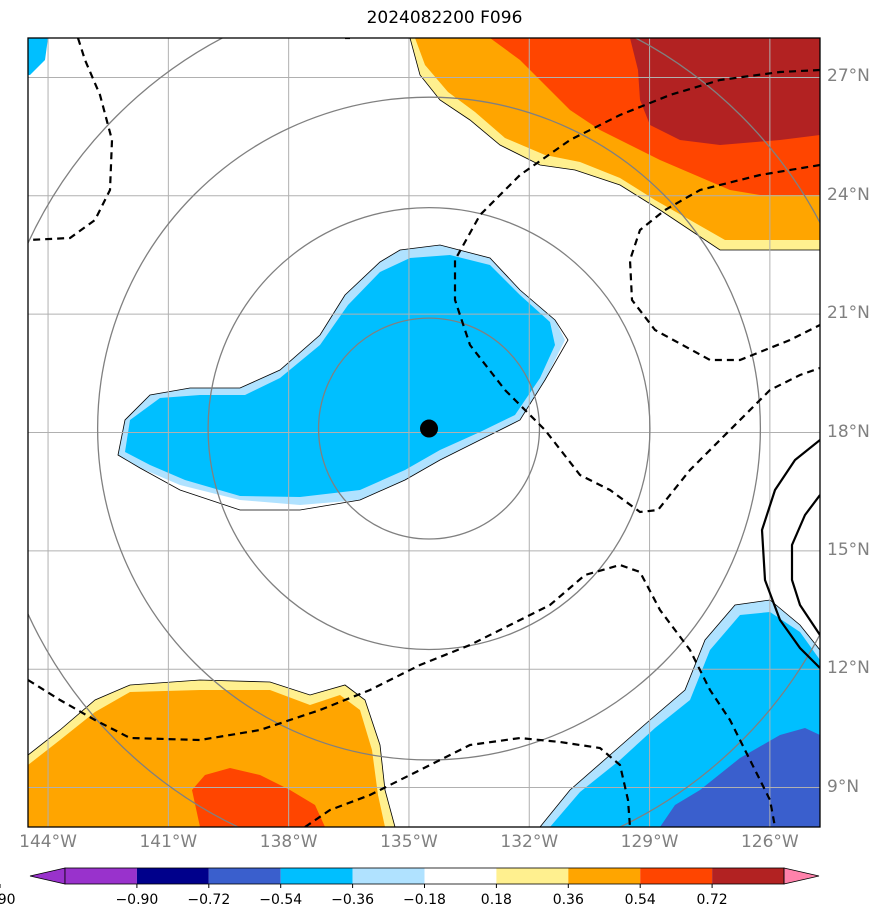 Image resolution: width=889 pixels, height=924 pixels. I want to click on lon-tick-label: 132°W, so click(529, 842).